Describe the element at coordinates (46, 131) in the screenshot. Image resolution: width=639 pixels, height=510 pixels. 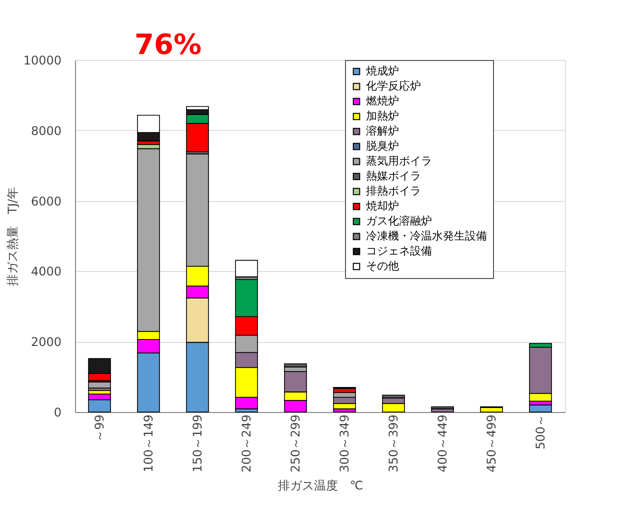
I see `y-tick-label: 8000` at that location.